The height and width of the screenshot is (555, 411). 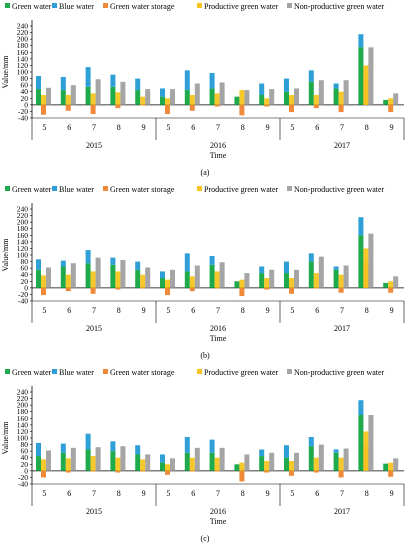 What do you see at coordinates (23, 209) in the screenshot?
I see `y-tick-label: 240` at bounding box center [23, 209].